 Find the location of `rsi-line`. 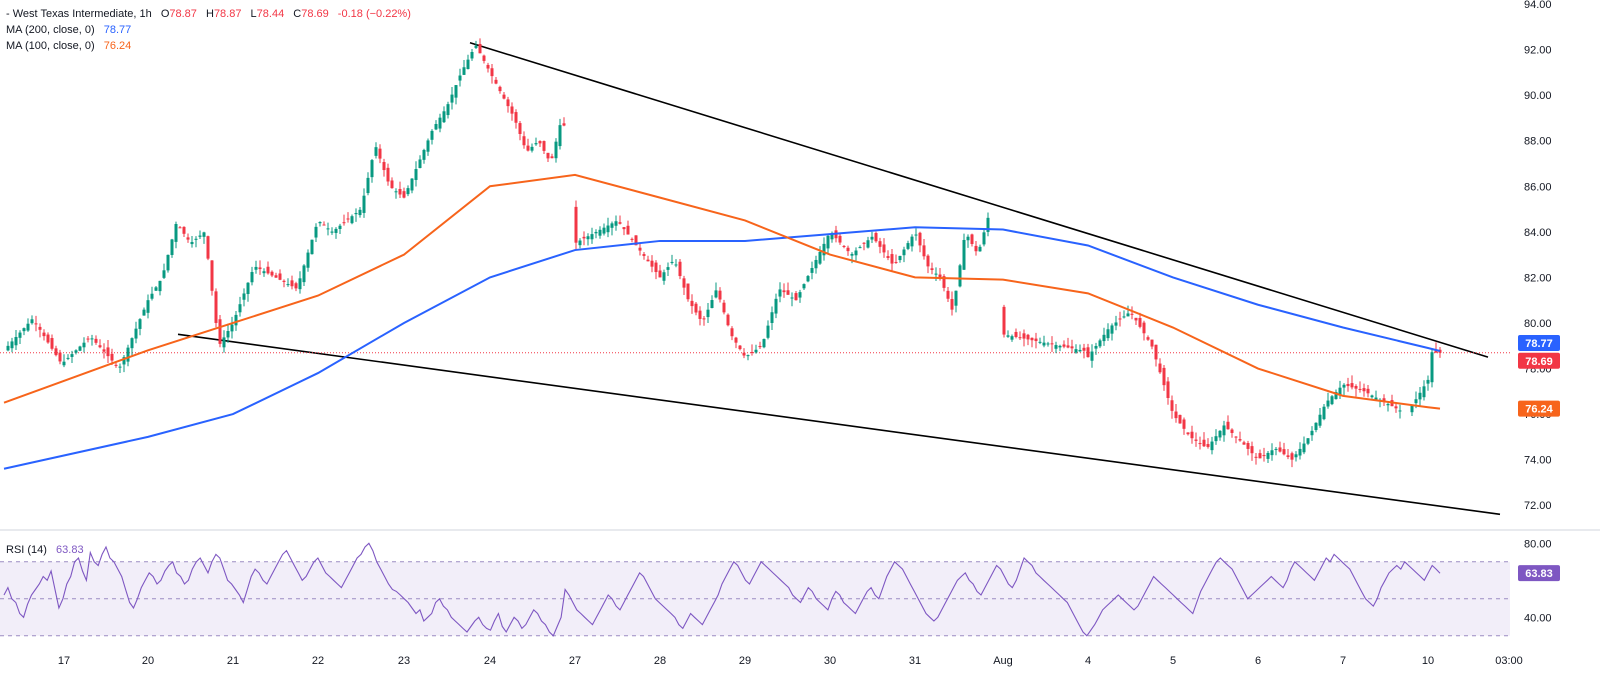

rsi-line is located at coordinates (722, 589).